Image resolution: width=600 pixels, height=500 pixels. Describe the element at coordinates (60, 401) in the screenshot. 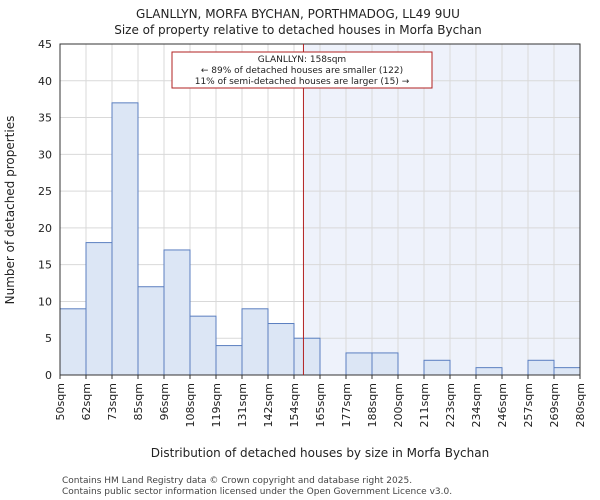

I see `x-tick-label: 50sqm` at that location.